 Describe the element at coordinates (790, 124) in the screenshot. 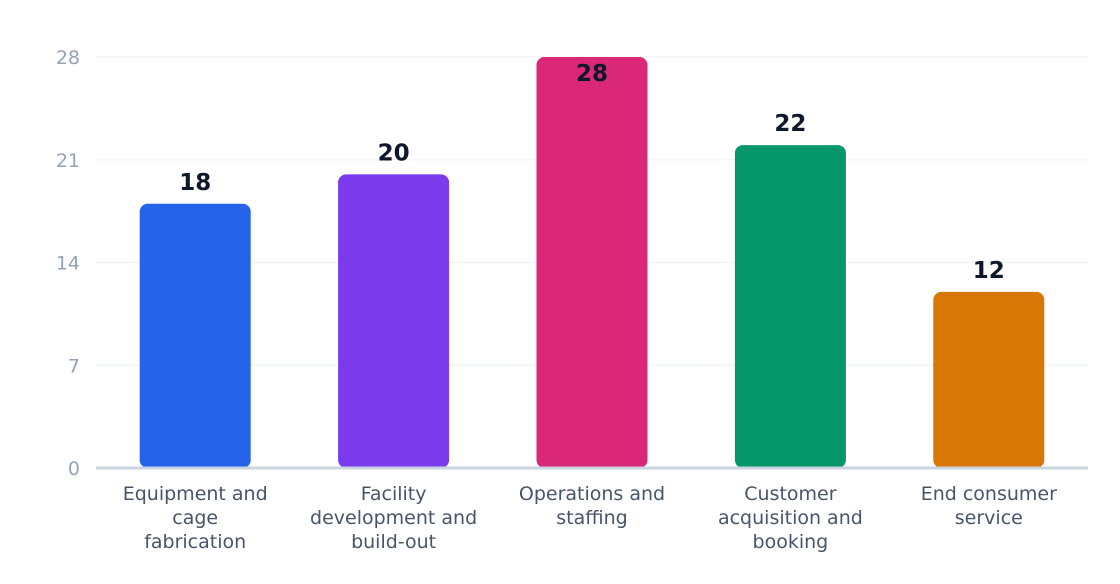

I see `data-label: 22` at that location.